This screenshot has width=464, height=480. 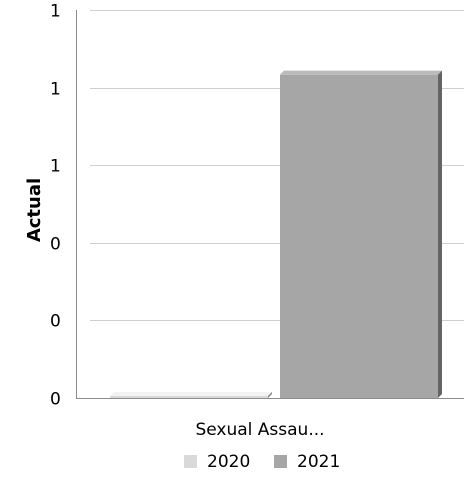 I want to click on legend: 2020 2021, so click(x=262, y=462).